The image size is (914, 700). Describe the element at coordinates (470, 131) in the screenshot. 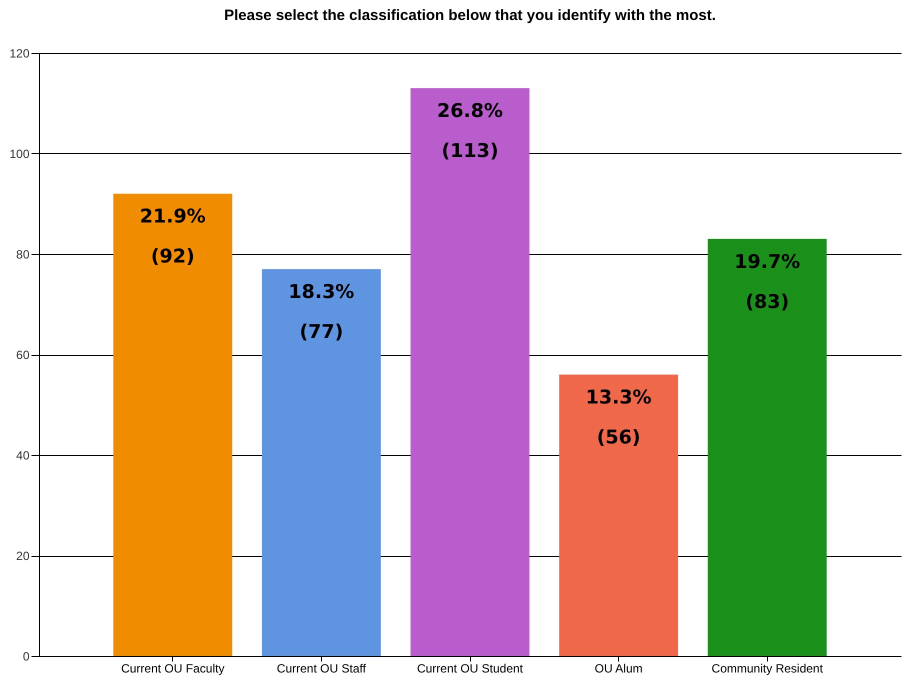

I see `data-label: 26.8% (113)` at that location.